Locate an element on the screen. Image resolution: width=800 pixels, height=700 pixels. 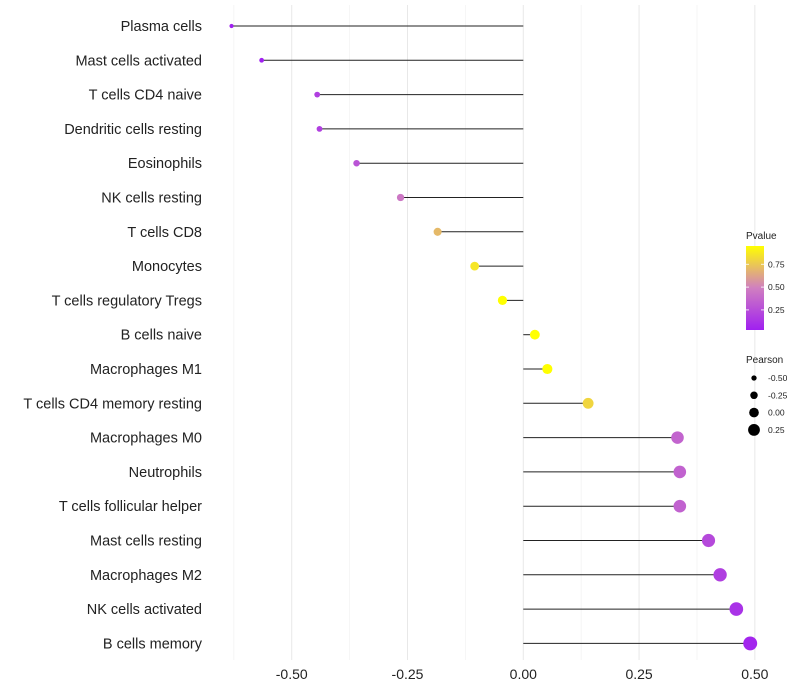
x-tick-label: 0.00 is located at coordinates (523, 674).